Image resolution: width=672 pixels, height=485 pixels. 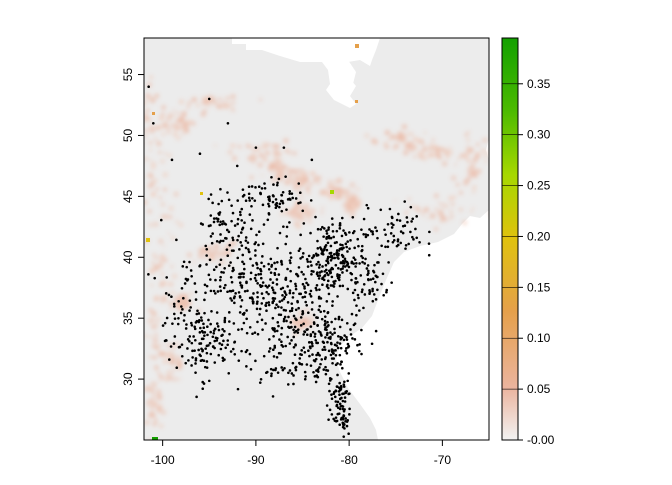 What do you see at coordinates (128, 135) in the screenshot?
I see `y-tick-label: 50` at bounding box center [128, 135].